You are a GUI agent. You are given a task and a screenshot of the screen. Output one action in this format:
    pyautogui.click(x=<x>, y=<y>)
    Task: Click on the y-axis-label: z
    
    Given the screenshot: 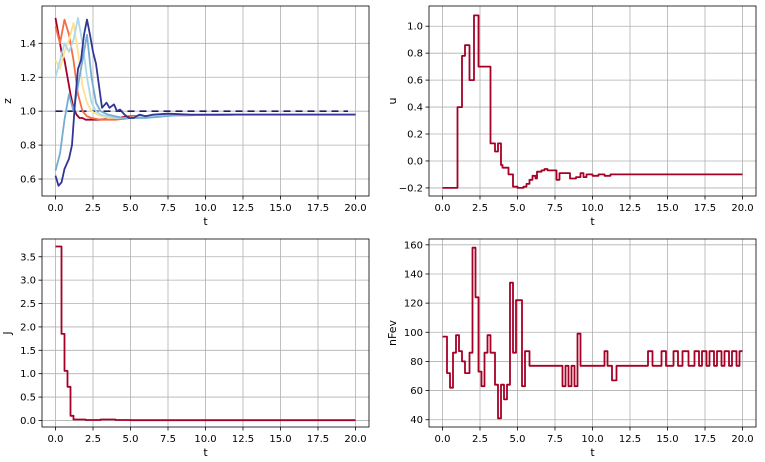 What is the action you would take?
    pyautogui.click(x=7, y=101)
    